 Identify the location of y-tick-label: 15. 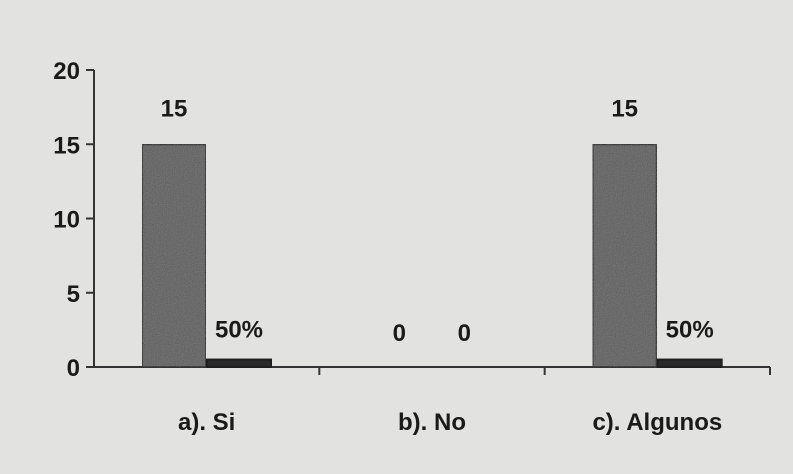
(66, 145).